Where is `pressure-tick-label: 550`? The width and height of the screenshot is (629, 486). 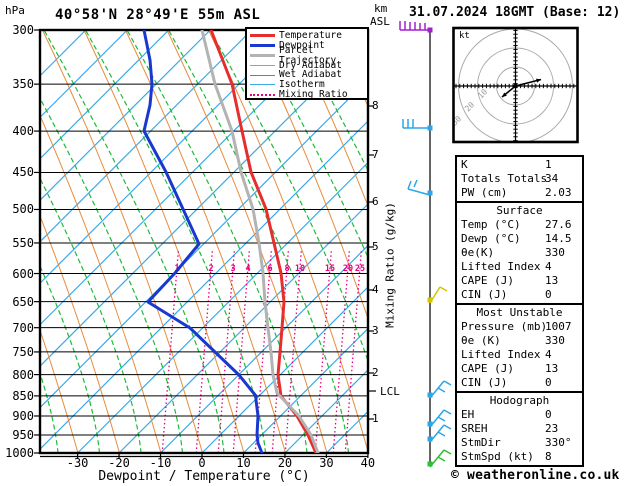
pressure-tick-label: 550 is located at coordinates (23, 242).